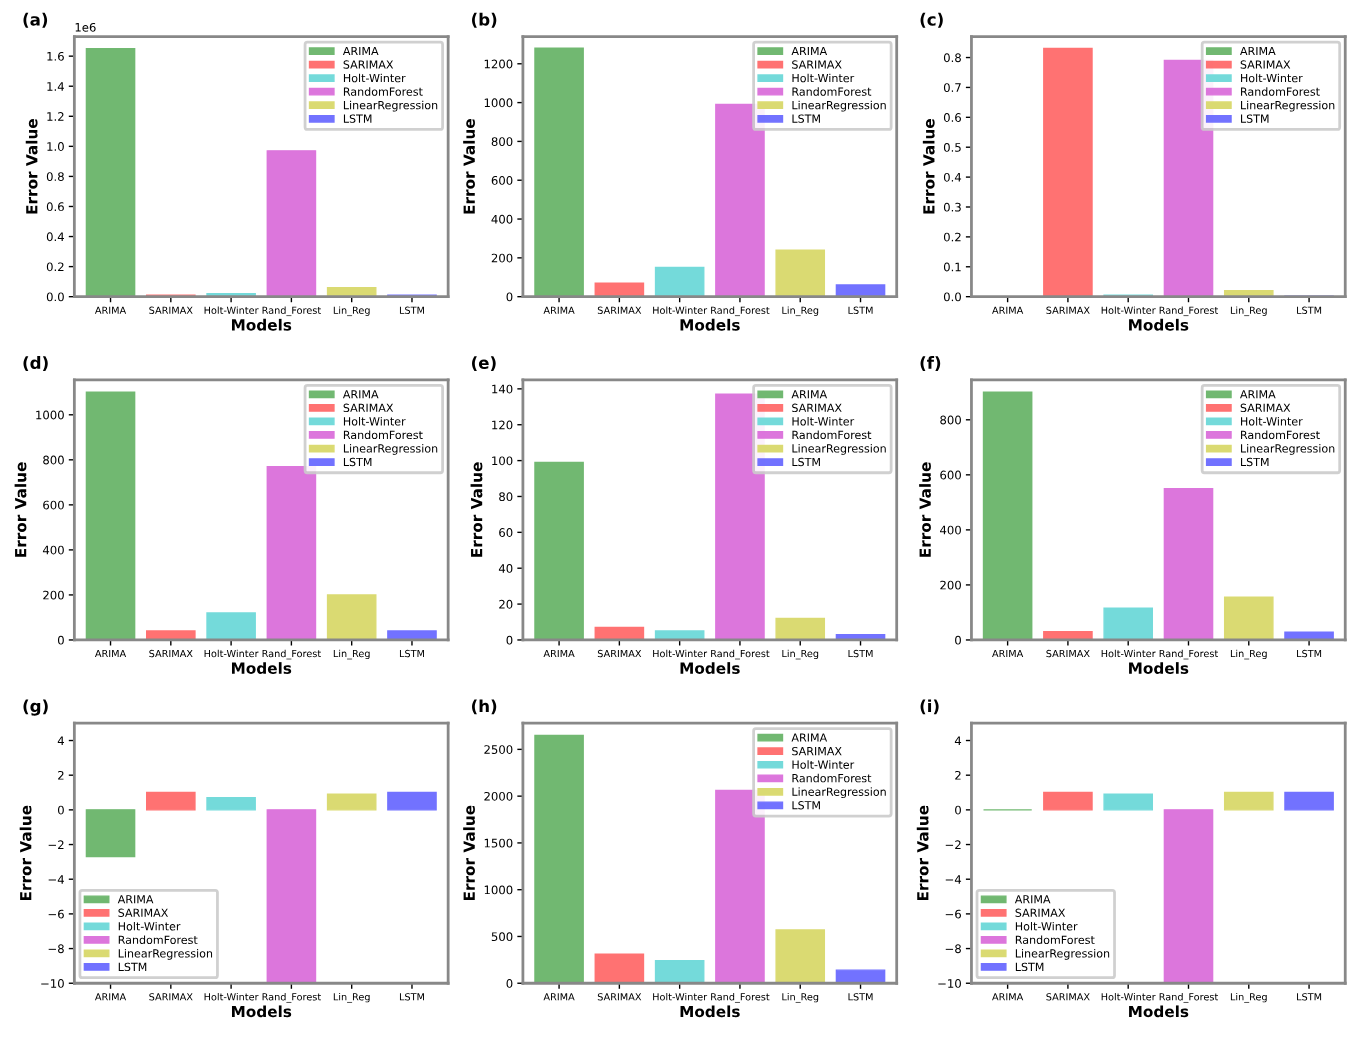 The height and width of the screenshot is (1046, 1352). Describe the element at coordinates (35, 707) in the screenshot. I see `chart-title: (g)` at that location.